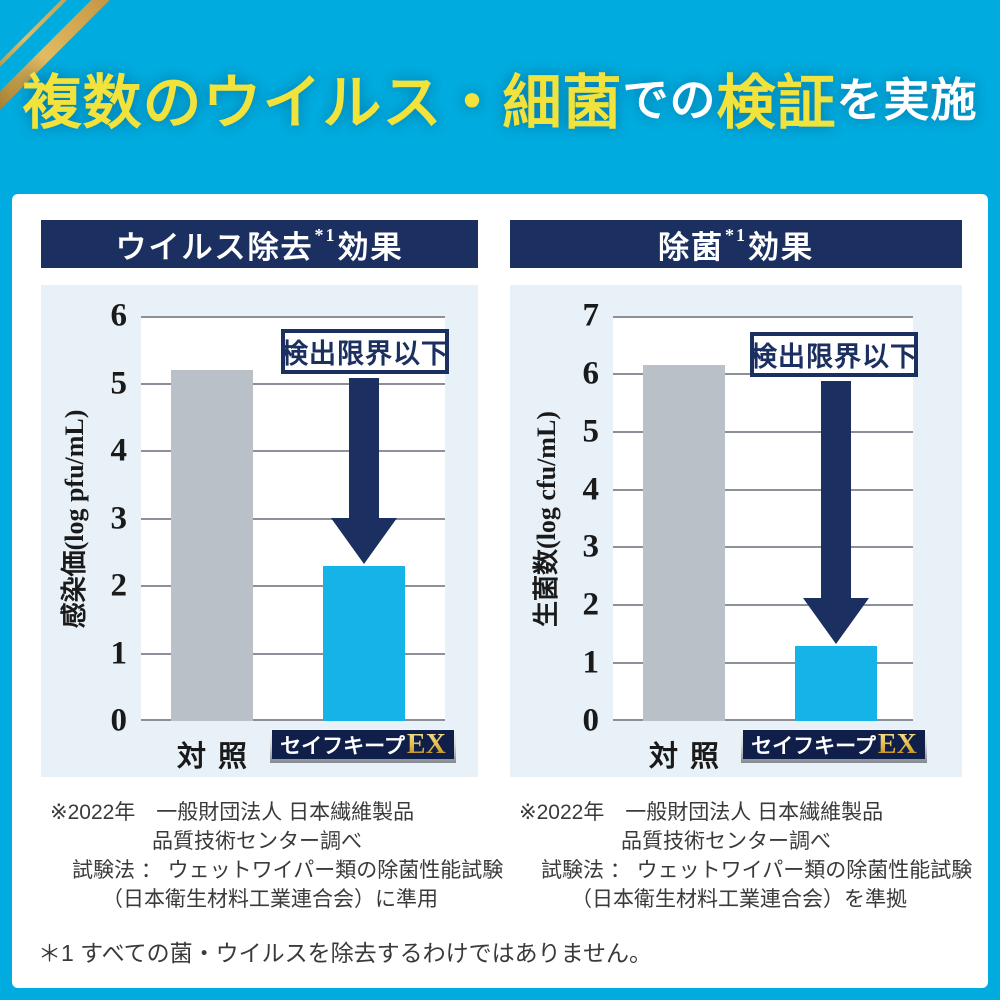  Describe the element at coordinates (365, 351) in the screenshot. I see `virus-detection-limit-callout: 検出限界以下` at that location.